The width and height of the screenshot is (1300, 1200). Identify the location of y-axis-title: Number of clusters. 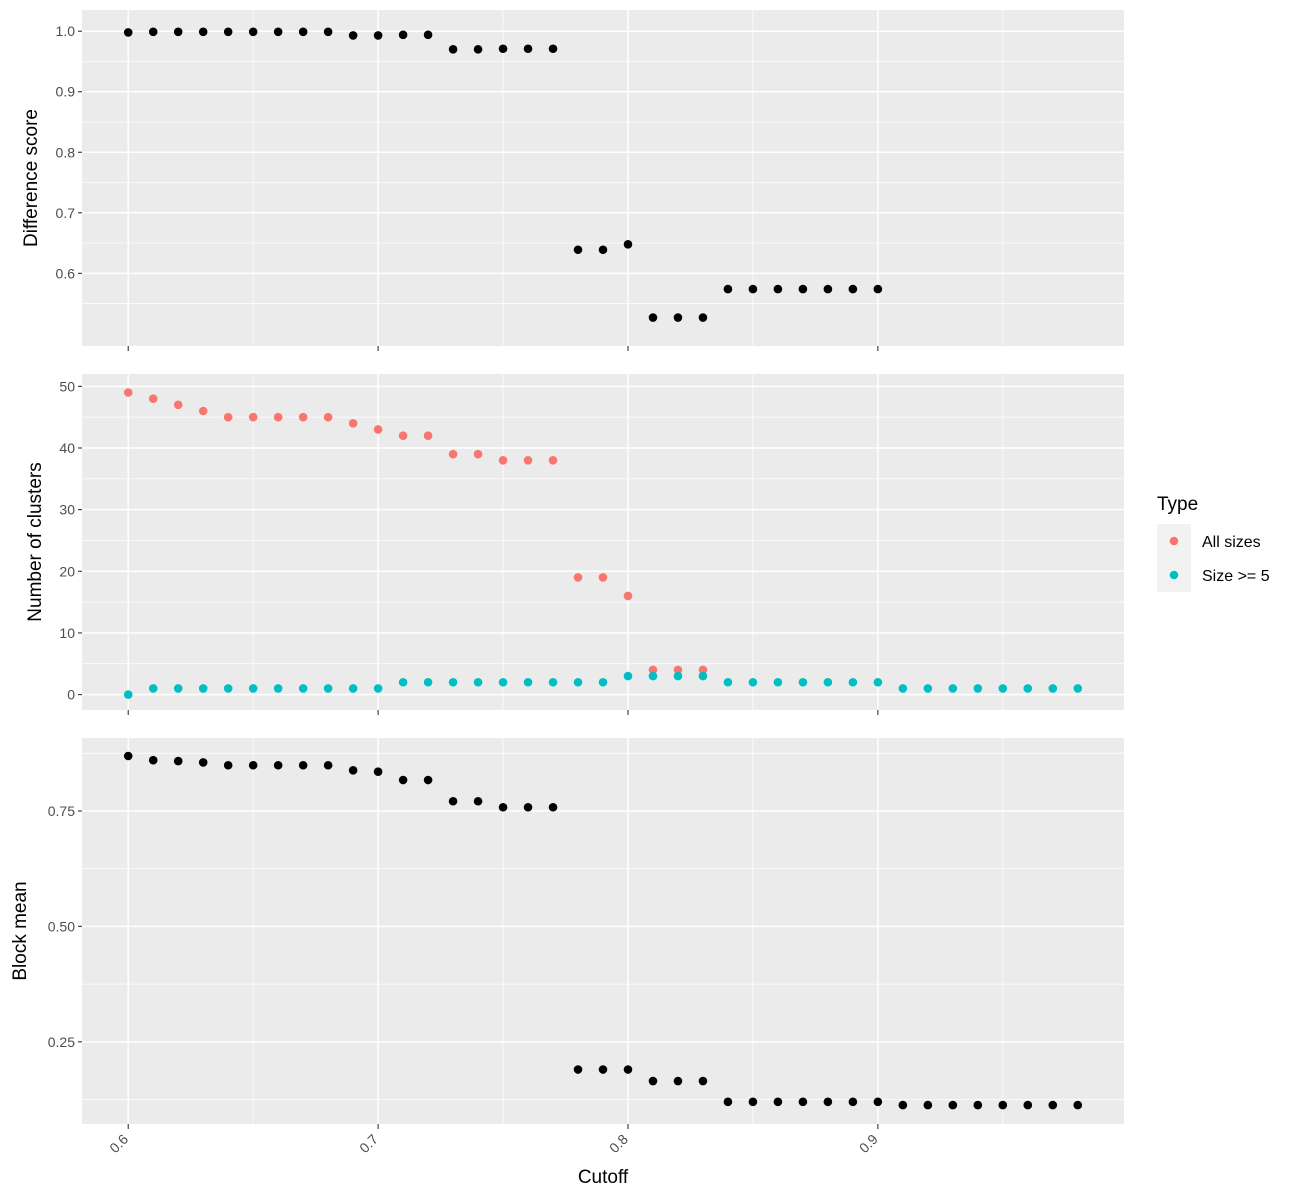
(35, 541).